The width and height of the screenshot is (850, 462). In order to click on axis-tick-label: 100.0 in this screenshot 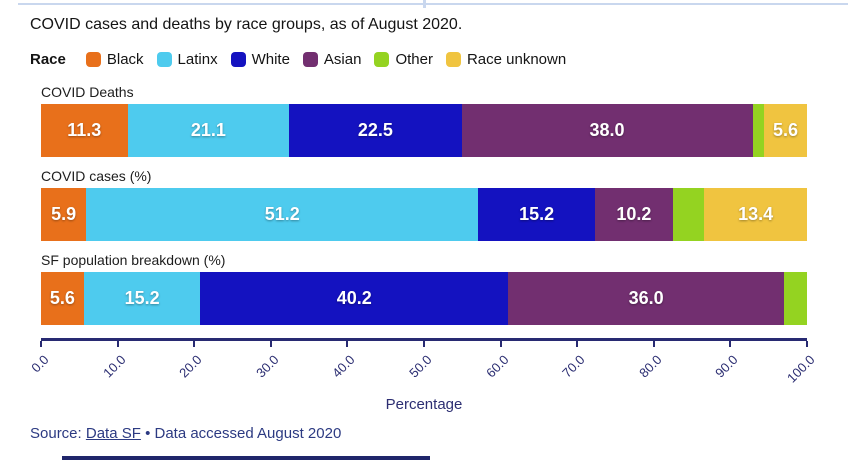, I will do `click(800, 369)`.